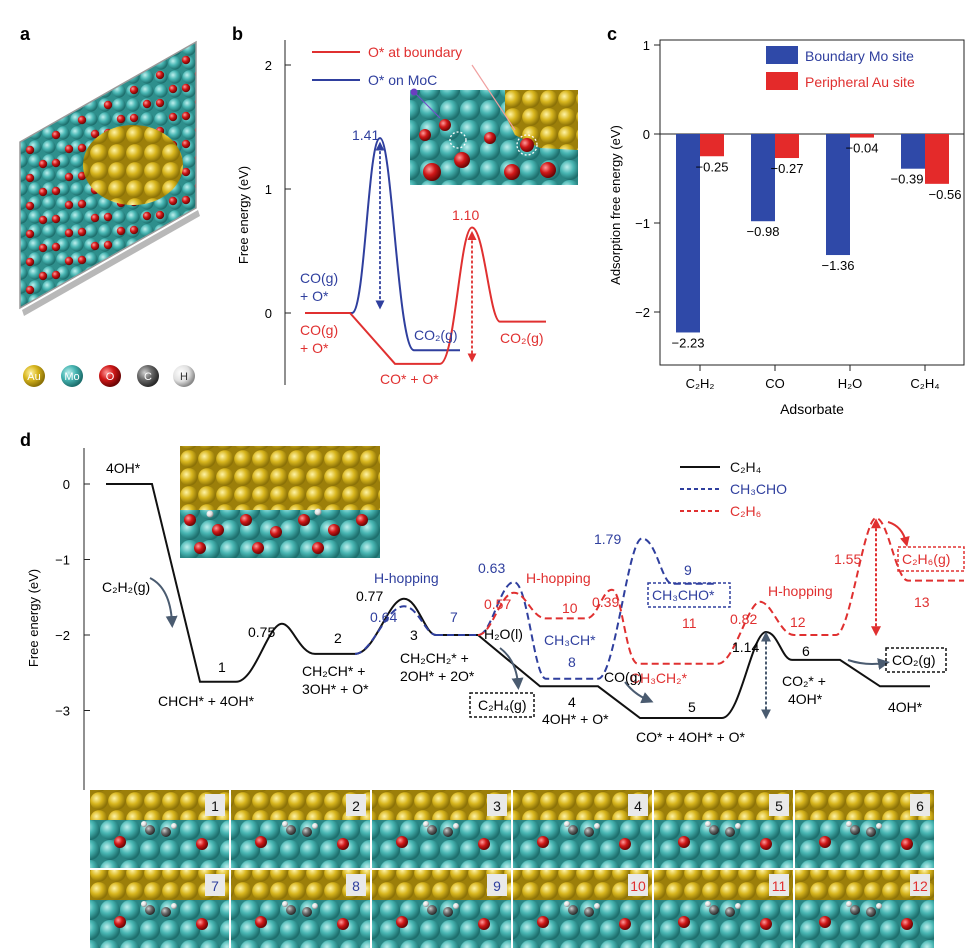 Image resolution: width=976 pixels, height=952 pixels. I want to click on c-bar-boundary-mo, so click(688, 233).